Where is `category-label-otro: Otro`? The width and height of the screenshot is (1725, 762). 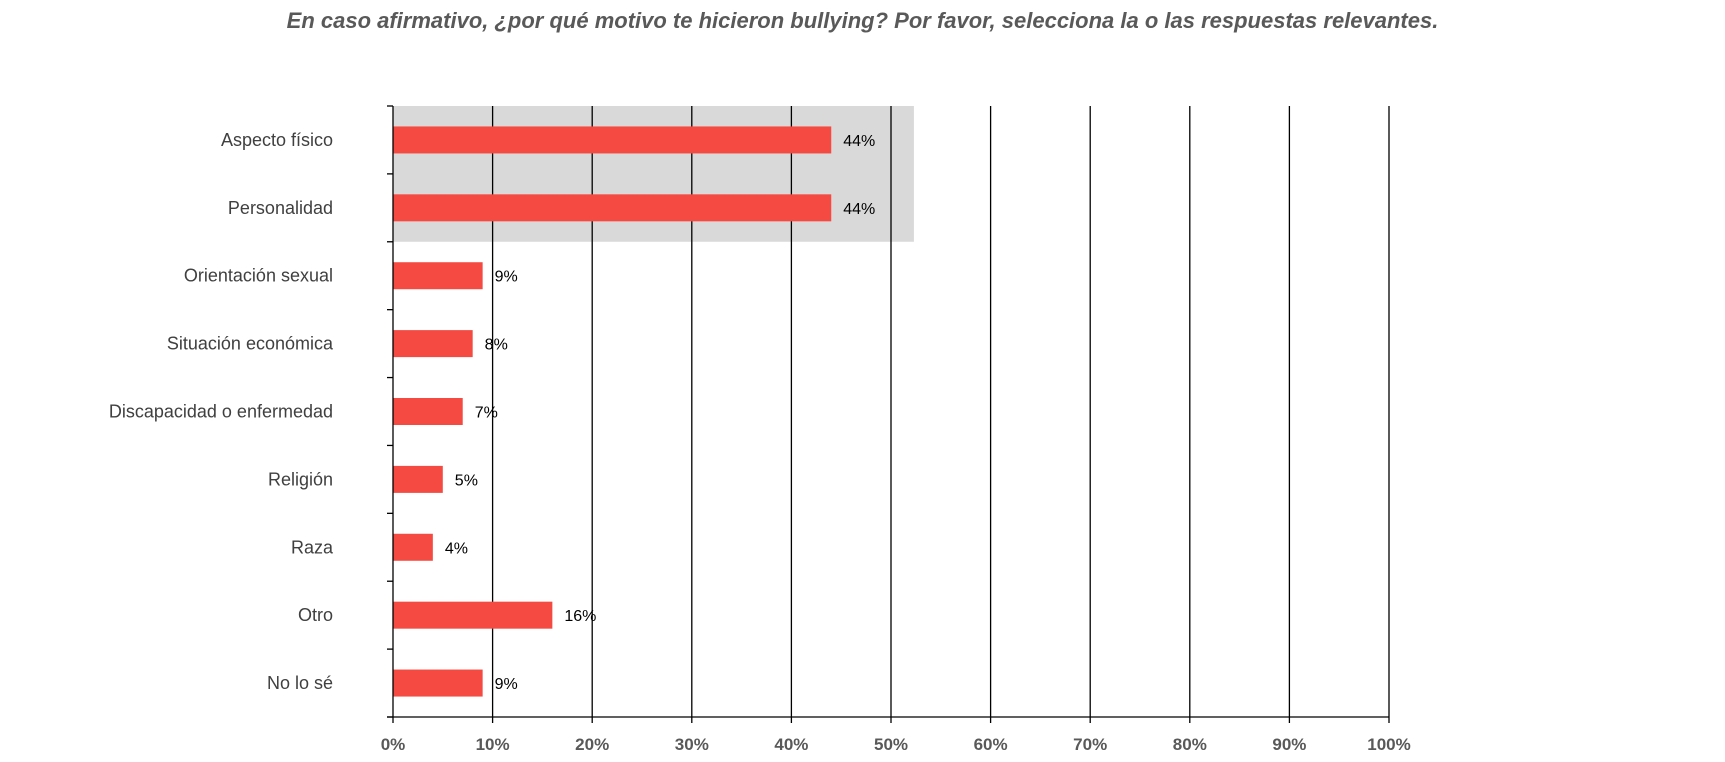
category-label-otro: Otro is located at coordinates (315, 615).